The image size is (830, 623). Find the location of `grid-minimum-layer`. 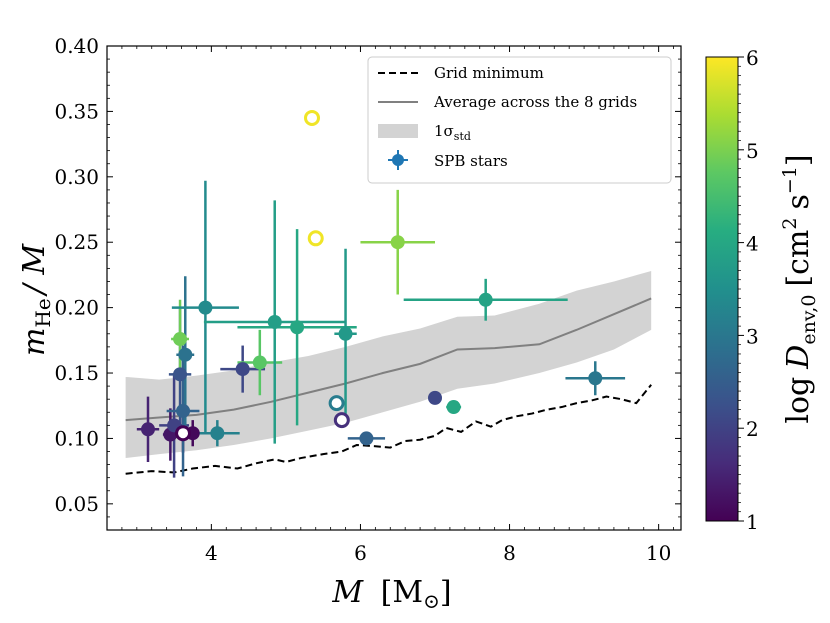

grid-minimum-layer is located at coordinates (388, 429).